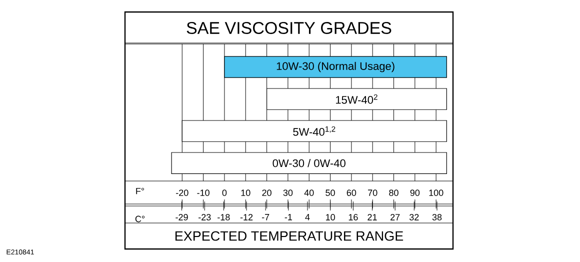 The width and height of the screenshot is (580, 262). What do you see at coordinates (288, 193) in the screenshot?
I see `x-tick-label: 30` at bounding box center [288, 193].